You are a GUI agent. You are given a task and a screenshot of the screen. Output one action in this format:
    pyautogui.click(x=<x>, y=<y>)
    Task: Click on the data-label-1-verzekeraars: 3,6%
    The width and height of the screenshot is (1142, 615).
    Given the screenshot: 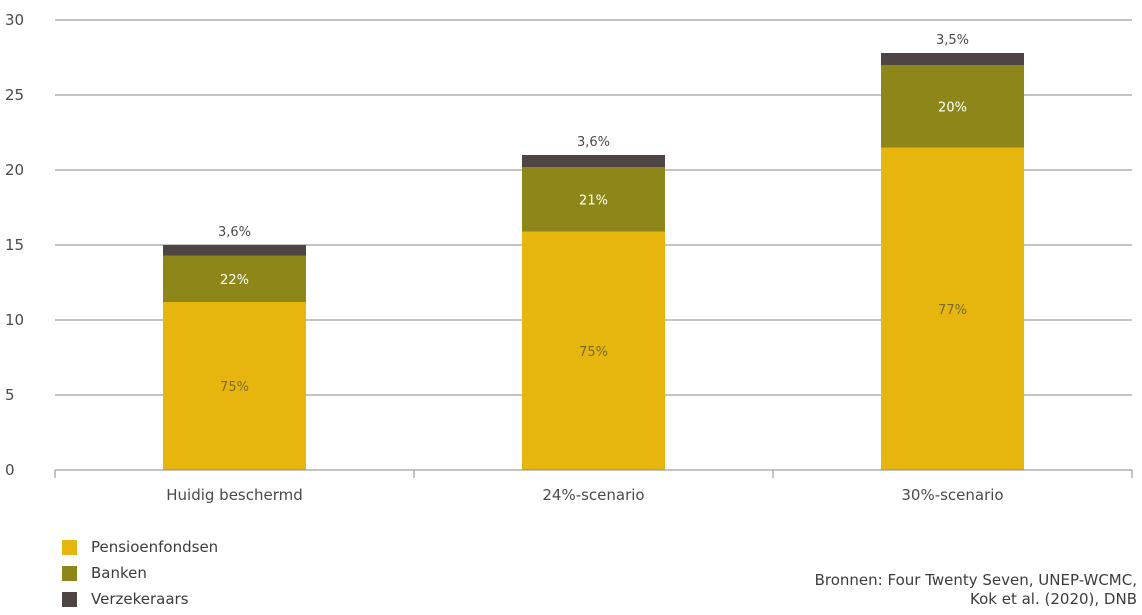 What is the action you would take?
    pyautogui.click(x=593, y=142)
    